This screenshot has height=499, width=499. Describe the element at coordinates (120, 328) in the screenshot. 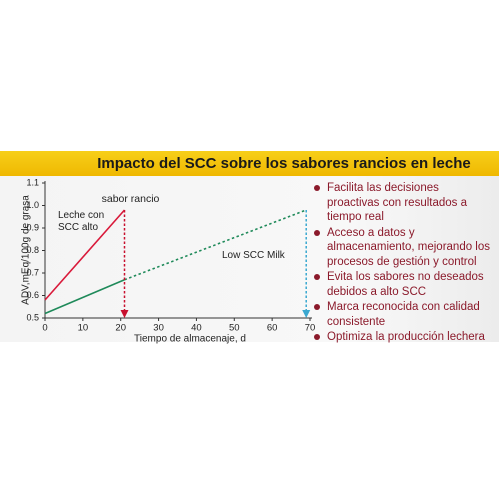

I see `x-tick-label: 20` at that location.